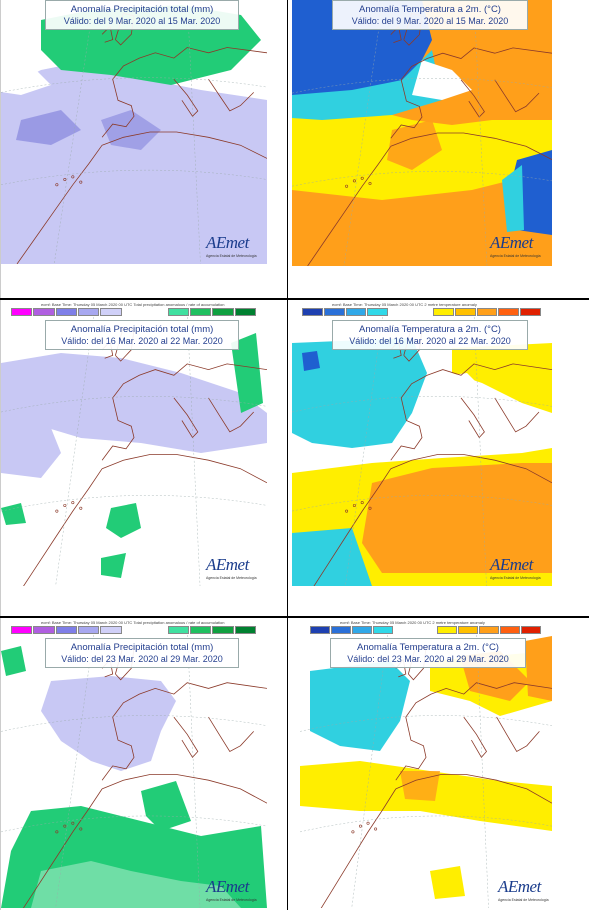 The image size is (589, 910). What do you see at coordinates (287, 455) in the screenshot?
I see `middle-divider` at bounding box center [287, 455].